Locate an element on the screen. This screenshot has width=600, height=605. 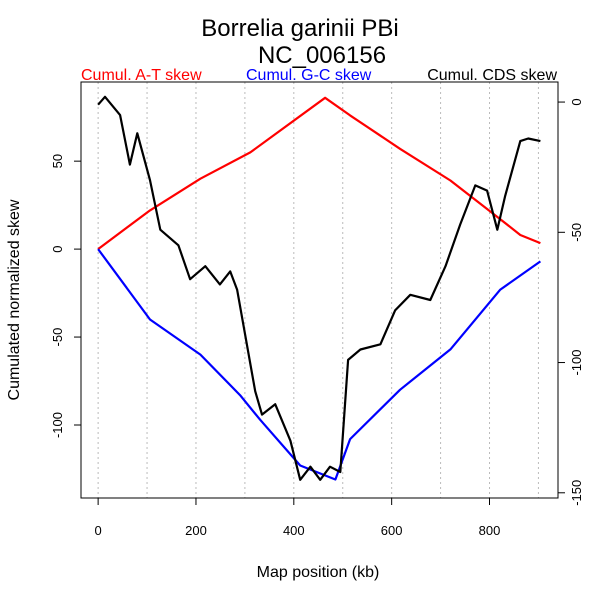
x-tick-label: 600 is located at coordinates (392, 530).